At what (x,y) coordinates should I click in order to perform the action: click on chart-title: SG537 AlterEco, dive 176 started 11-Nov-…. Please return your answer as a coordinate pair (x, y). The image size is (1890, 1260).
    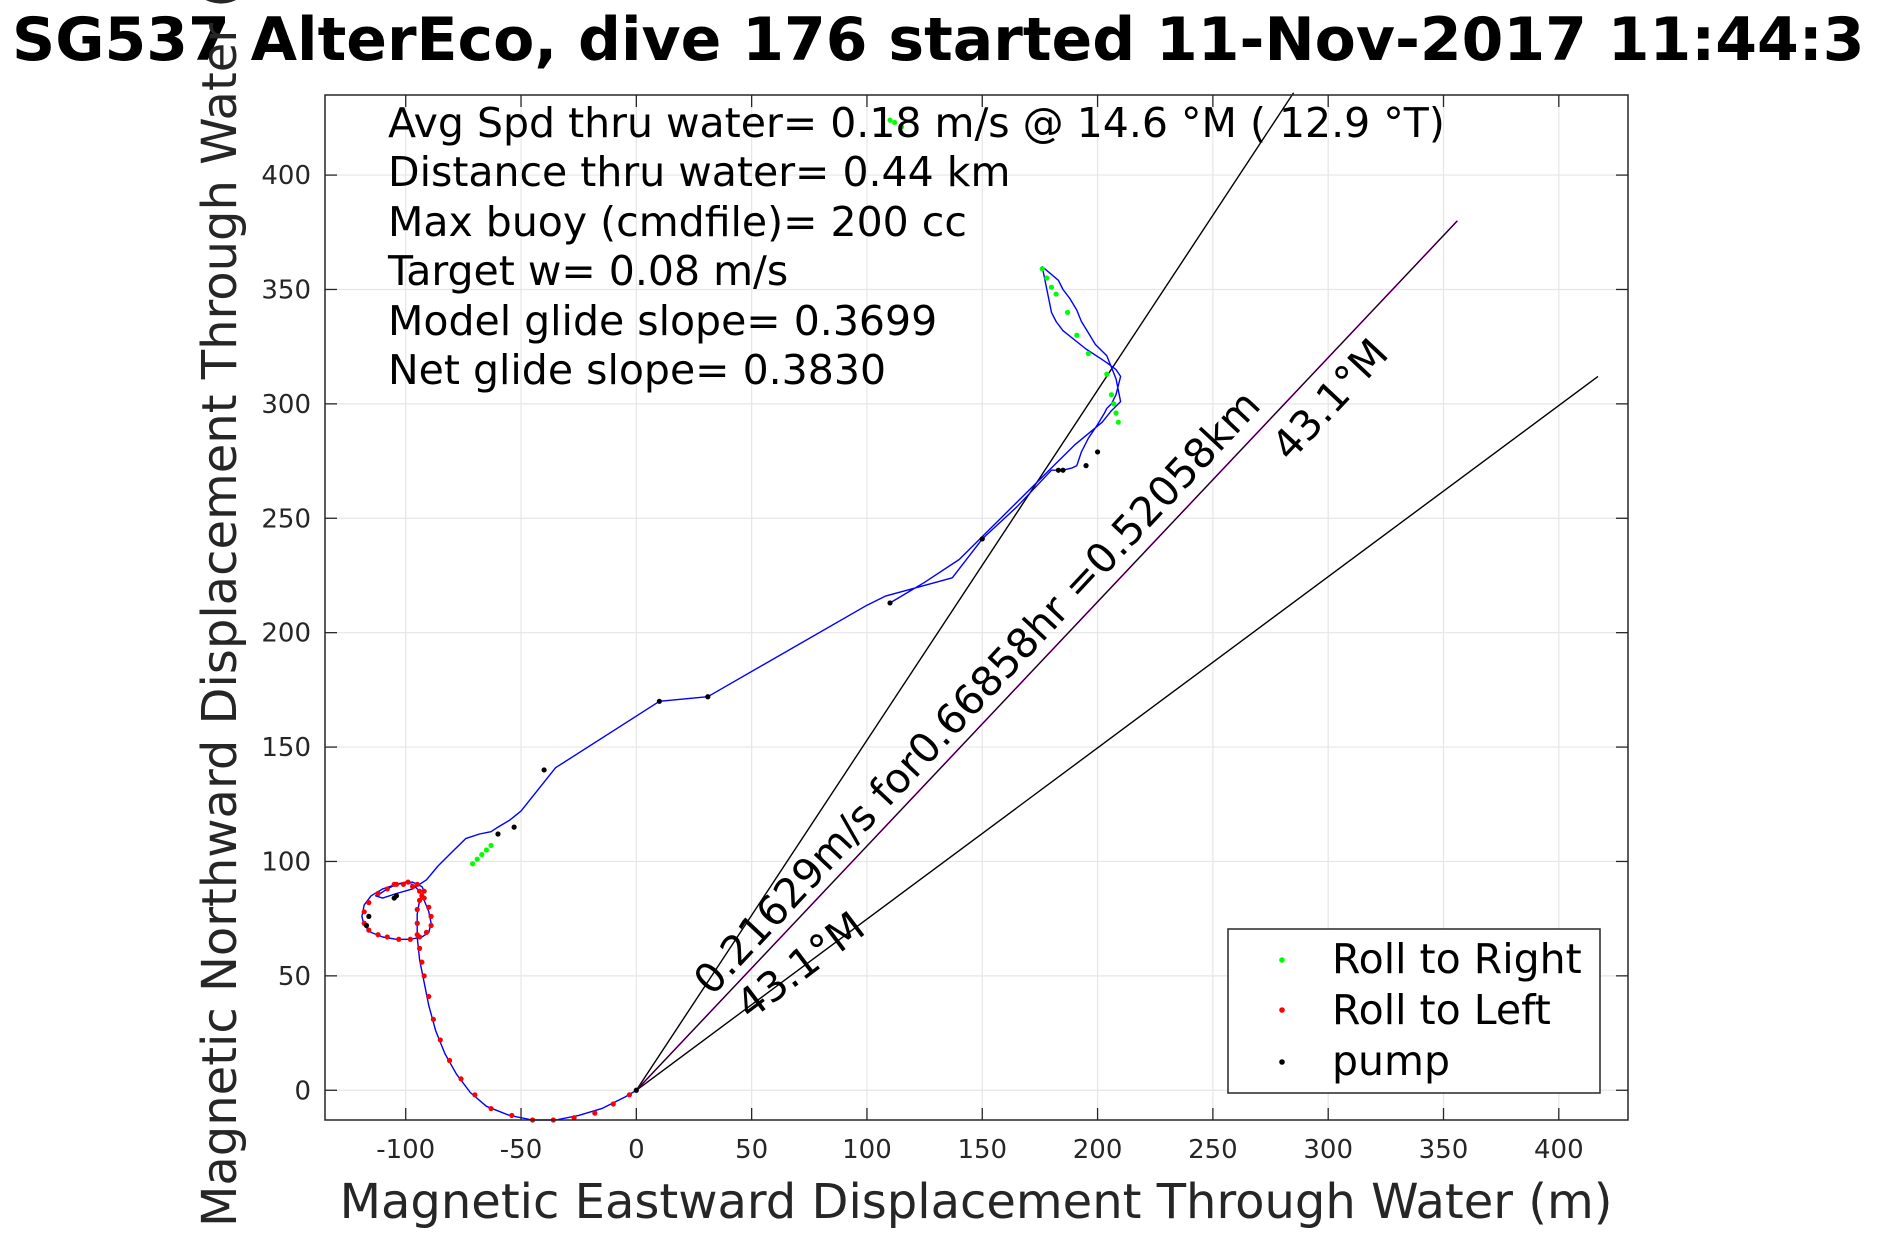
    Looking at the image, I should click on (938, 40).